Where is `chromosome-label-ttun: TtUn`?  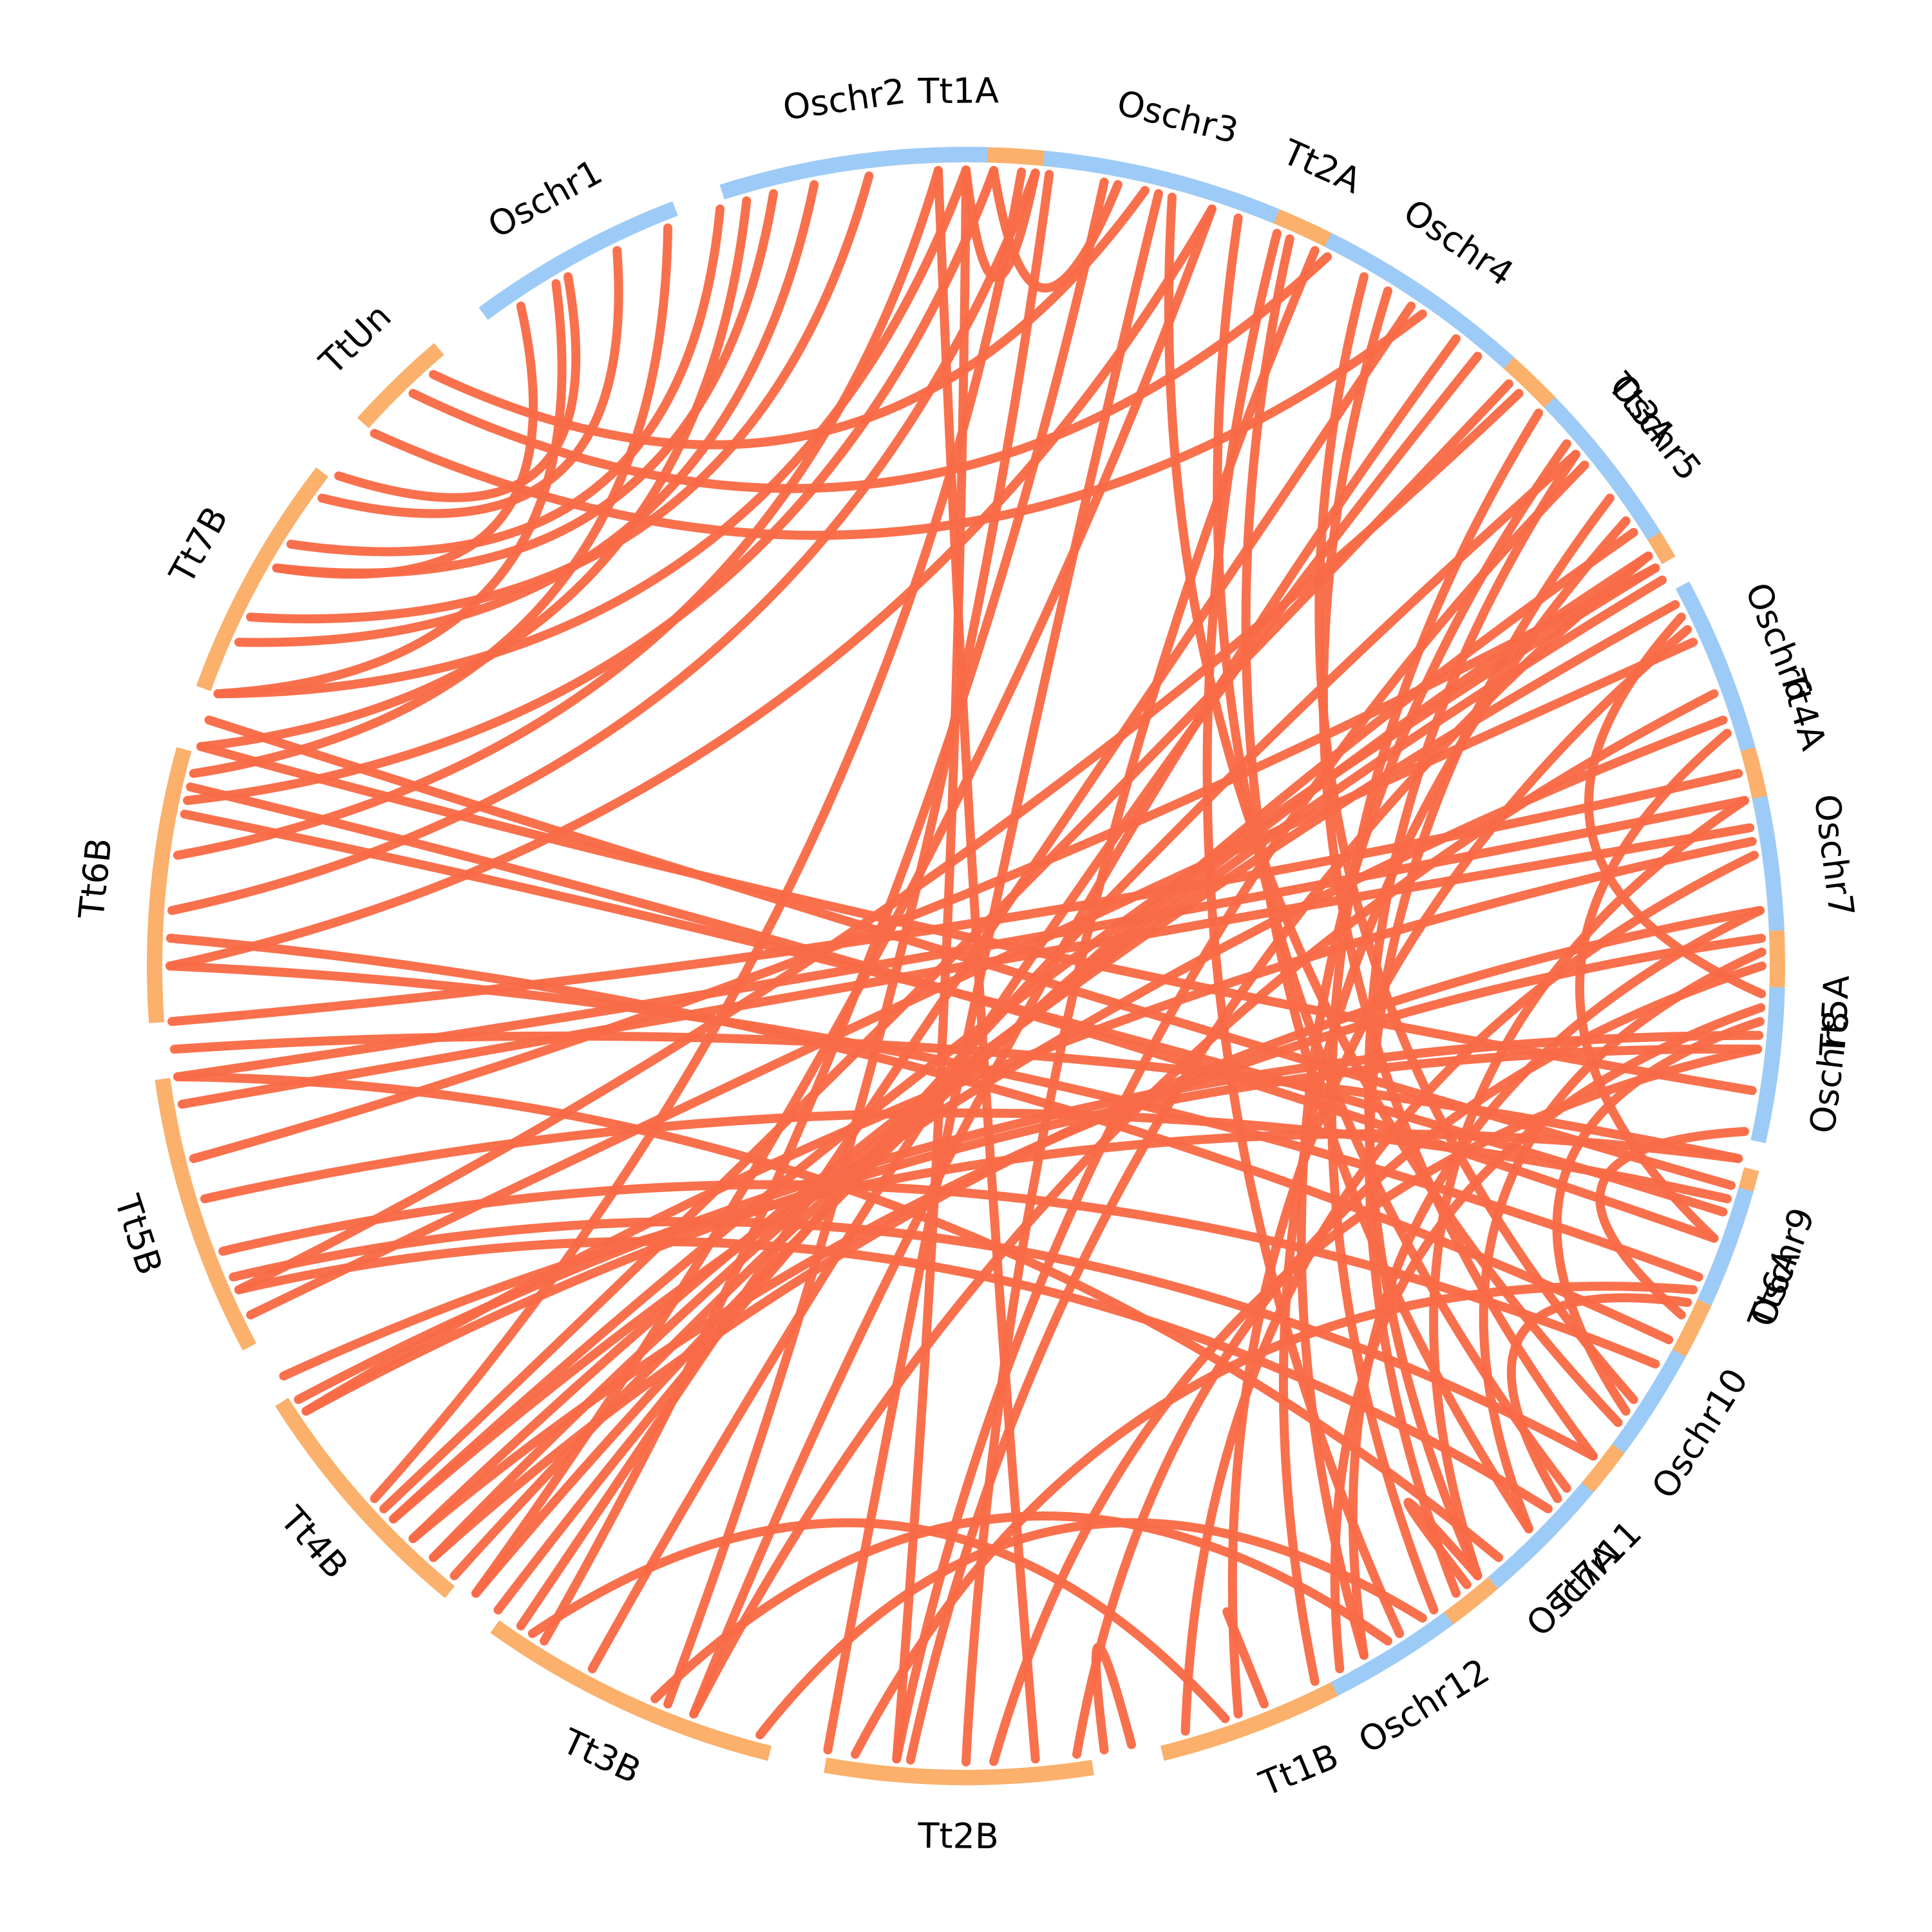 chromosome-label-ttun: TtUn is located at coordinates (355, 339).